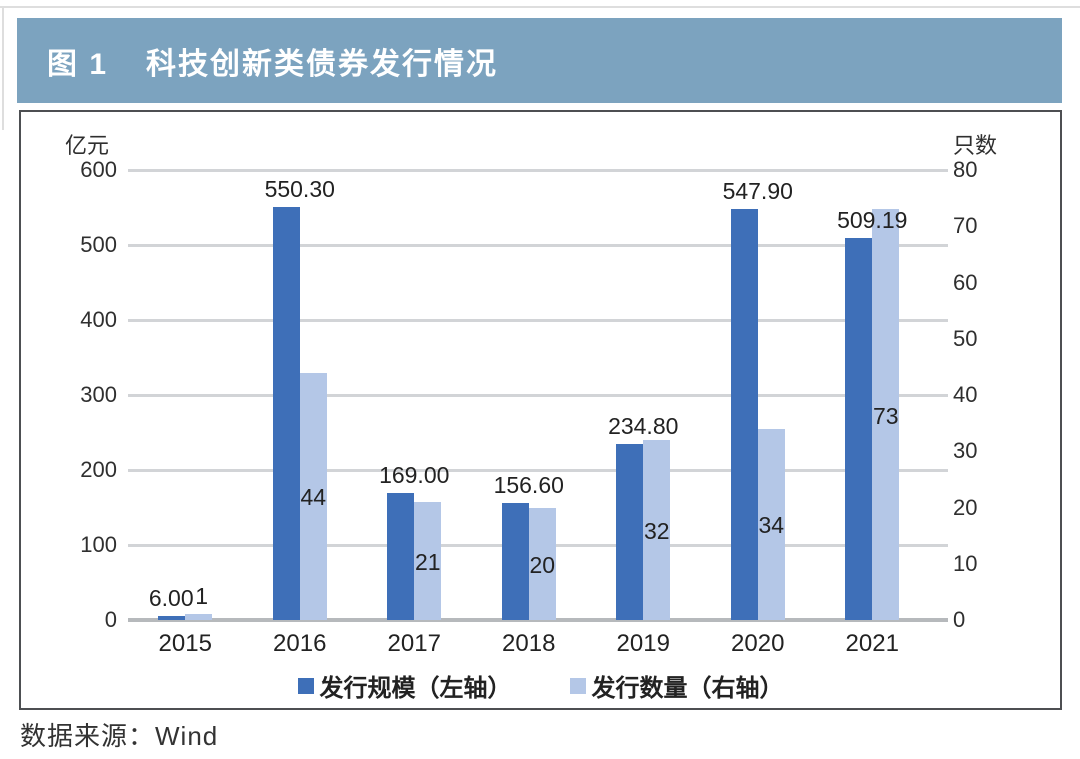 Image resolution: width=1080 pixels, height=759 pixels. Describe the element at coordinates (965, 169) in the screenshot. I see `right-axis-tick-label: 80` at that location.